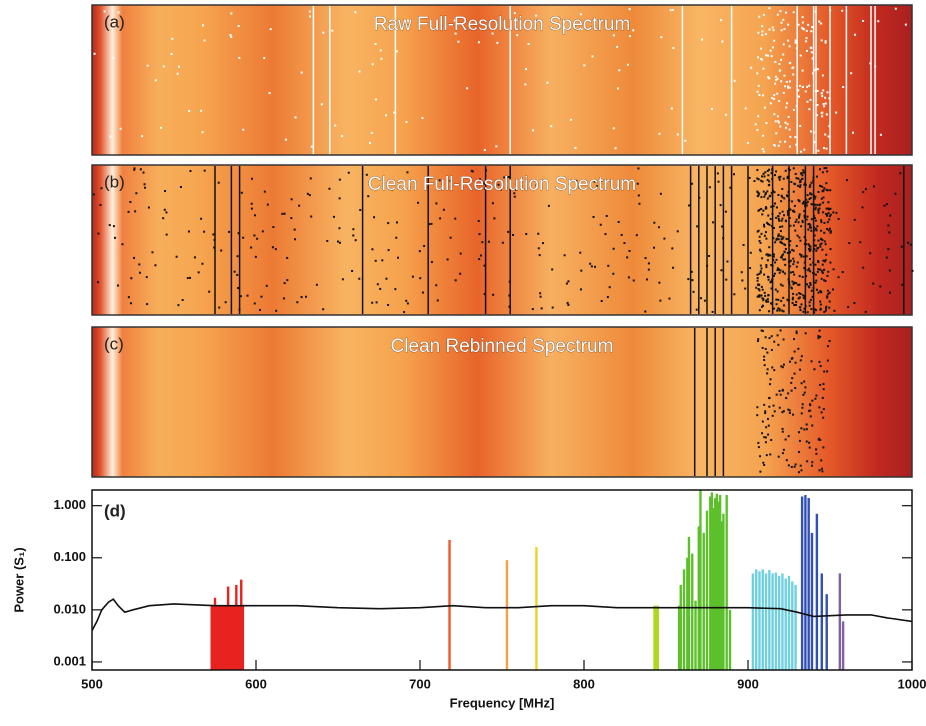 The width and height of the screenshot is (926, 726). I want to click on x-tick-label: 700, so click(420, 683).